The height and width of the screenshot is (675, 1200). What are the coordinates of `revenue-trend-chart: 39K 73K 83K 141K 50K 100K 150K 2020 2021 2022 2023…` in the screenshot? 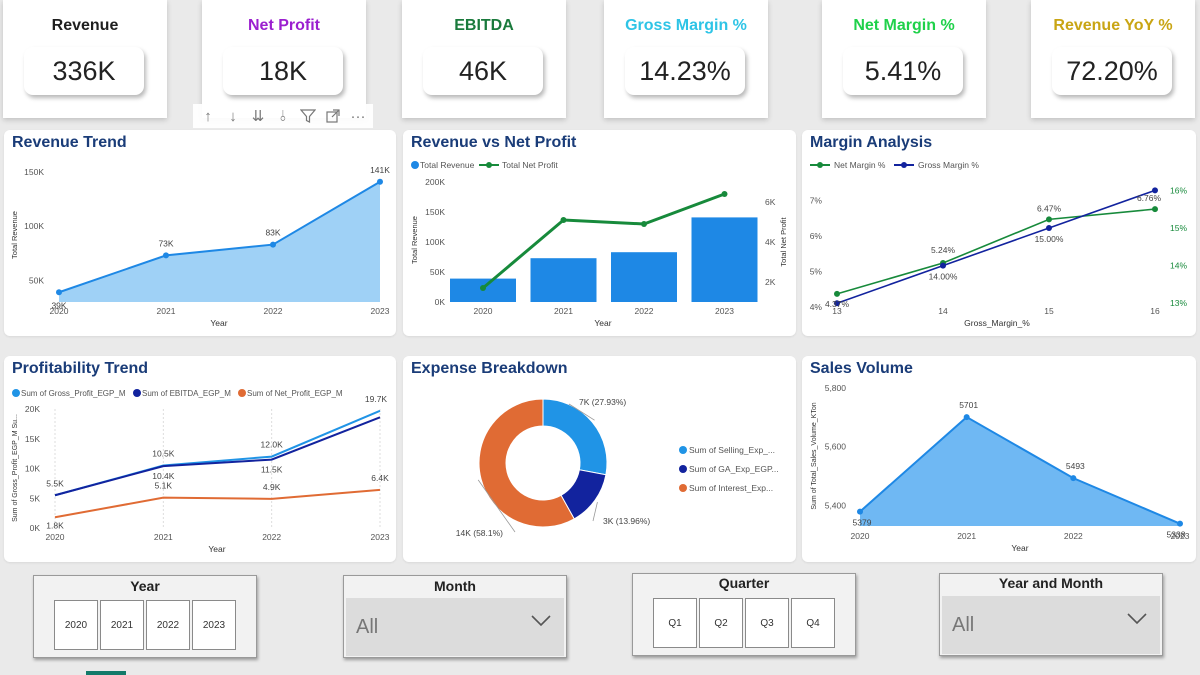 It's located at (200, 246).